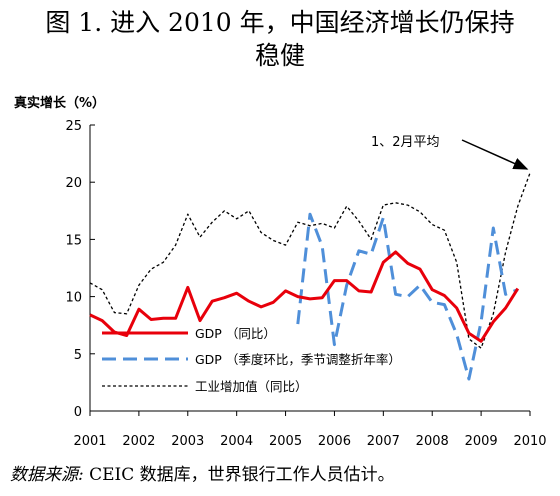  Describe the element at coordinates (495, 154) in the screenshot. I see `annotation-arrow` at that location.